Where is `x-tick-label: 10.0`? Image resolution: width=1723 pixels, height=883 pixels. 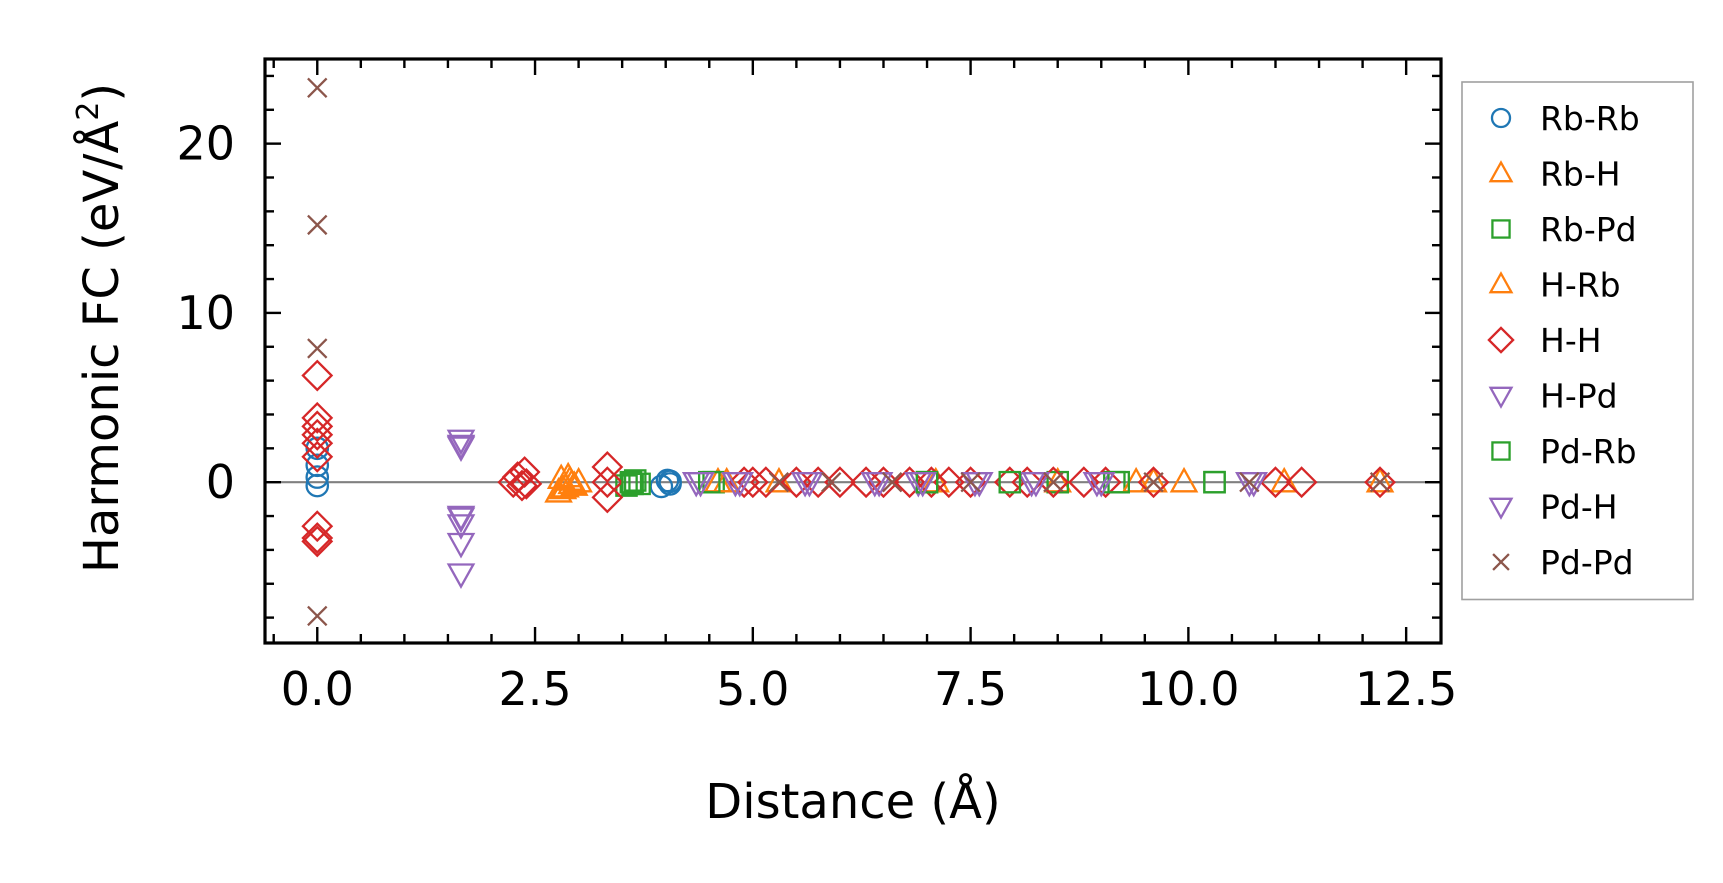 x-tick-label: 10.0 is located at coordinates (1188, 689).